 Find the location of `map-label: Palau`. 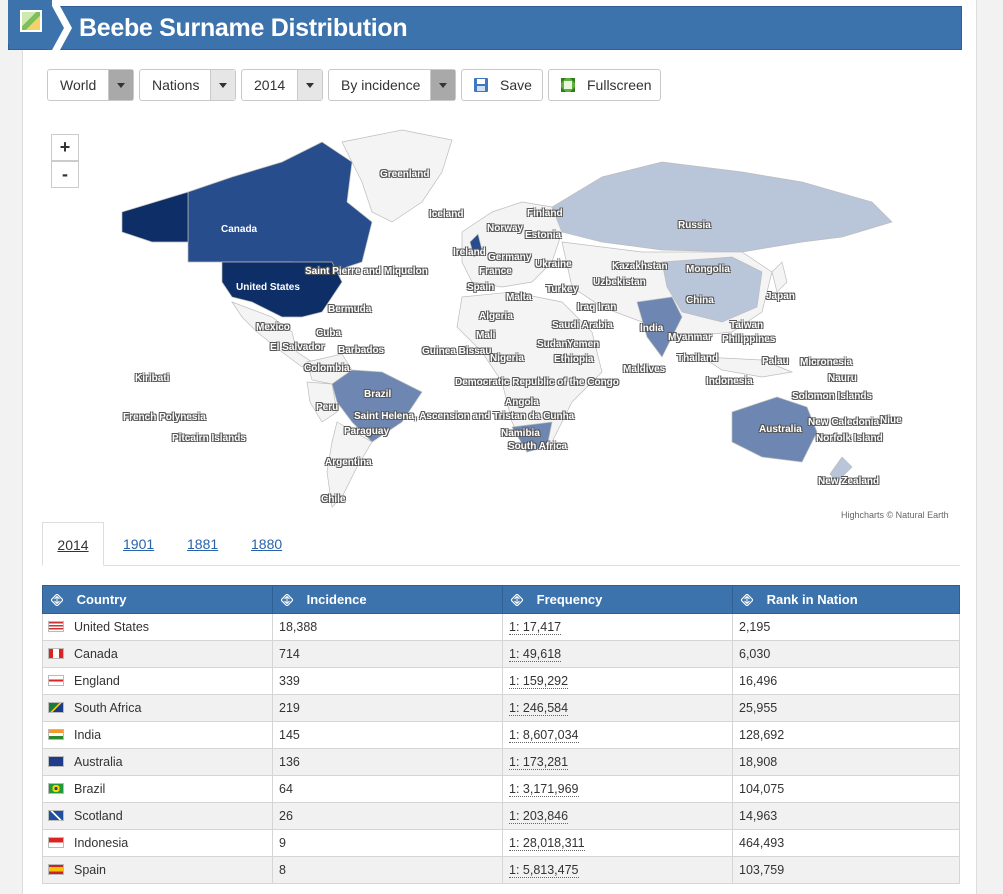

map-label: Palau is located at coordinates (775, 361).